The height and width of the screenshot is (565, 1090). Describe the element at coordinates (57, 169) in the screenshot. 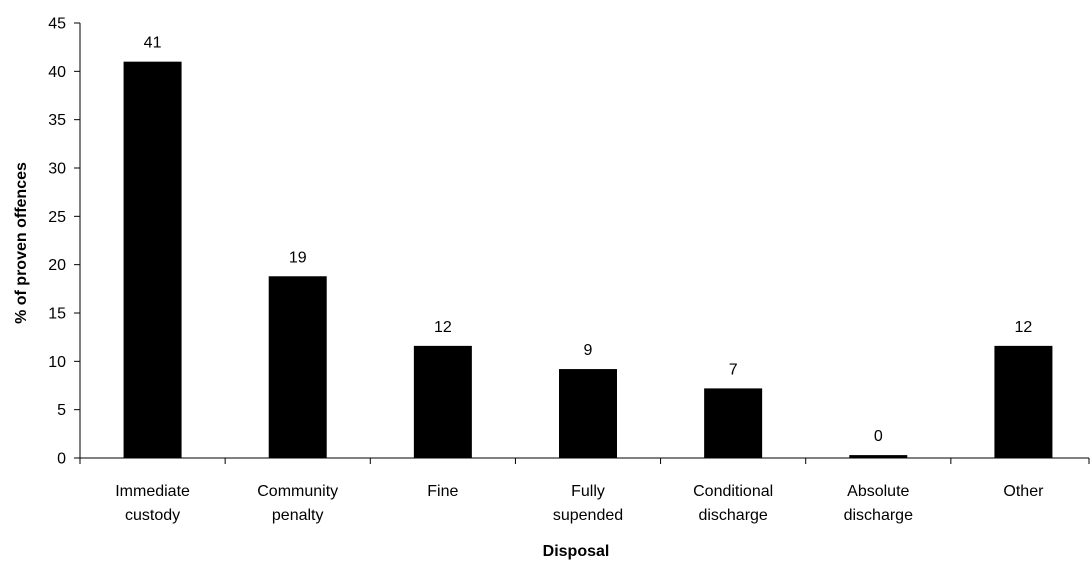

I see `y-tick-label: 30` at that location.